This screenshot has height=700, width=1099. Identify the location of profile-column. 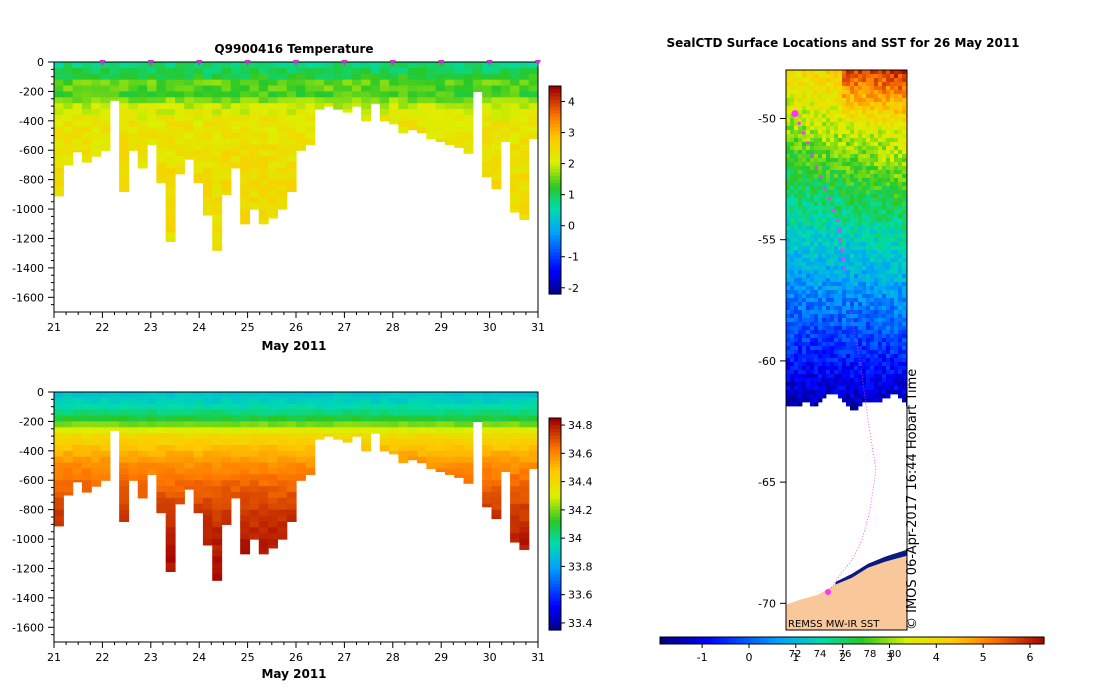
(328, 84).